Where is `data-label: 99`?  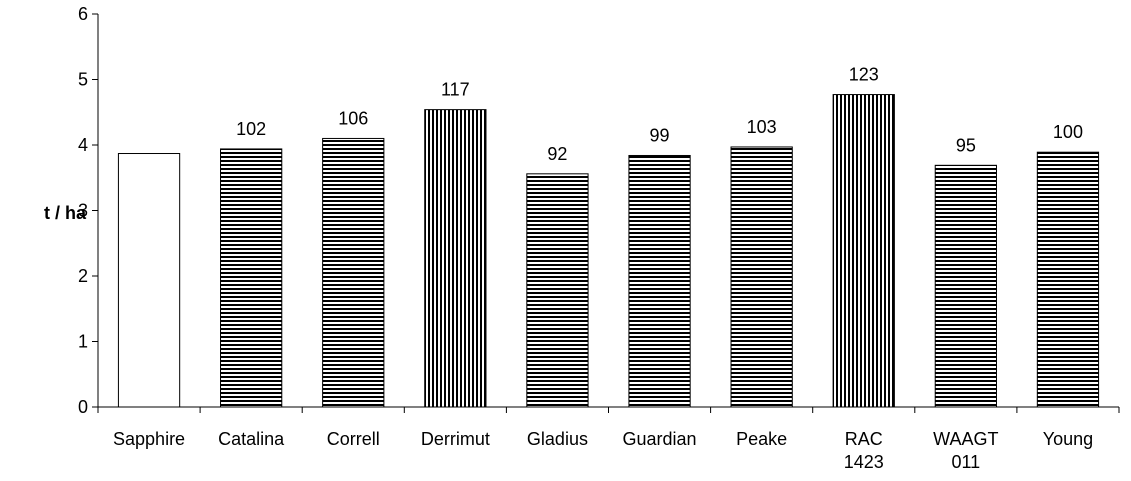 data-label: 99 is located at coordinates (660, 135).